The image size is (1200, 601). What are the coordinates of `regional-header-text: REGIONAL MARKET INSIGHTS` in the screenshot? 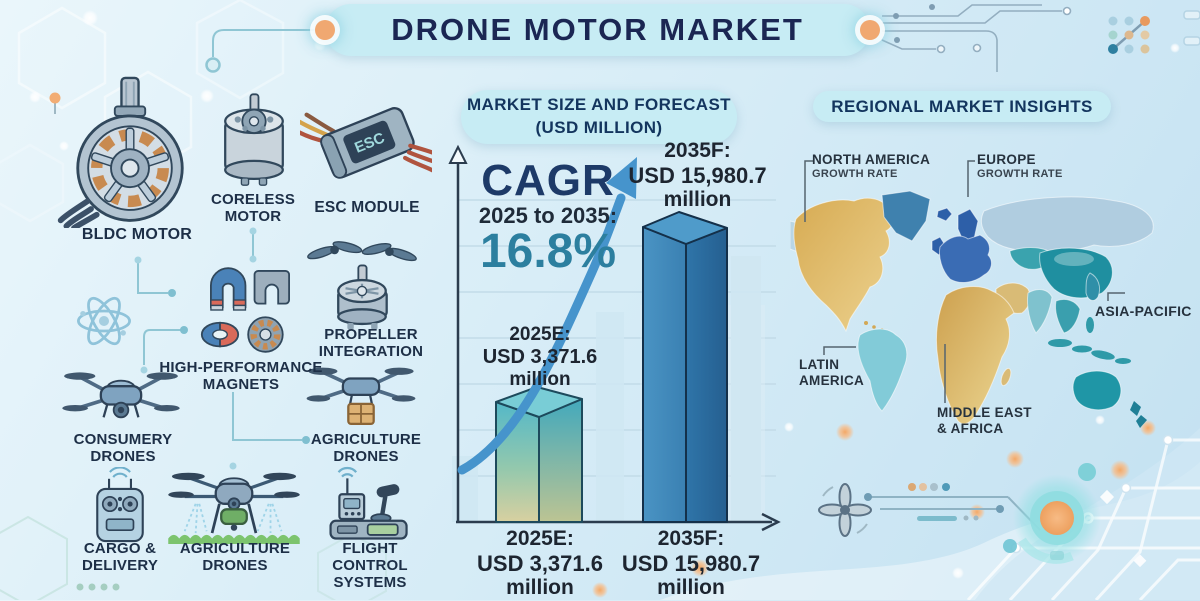 It's located at (962, 106).